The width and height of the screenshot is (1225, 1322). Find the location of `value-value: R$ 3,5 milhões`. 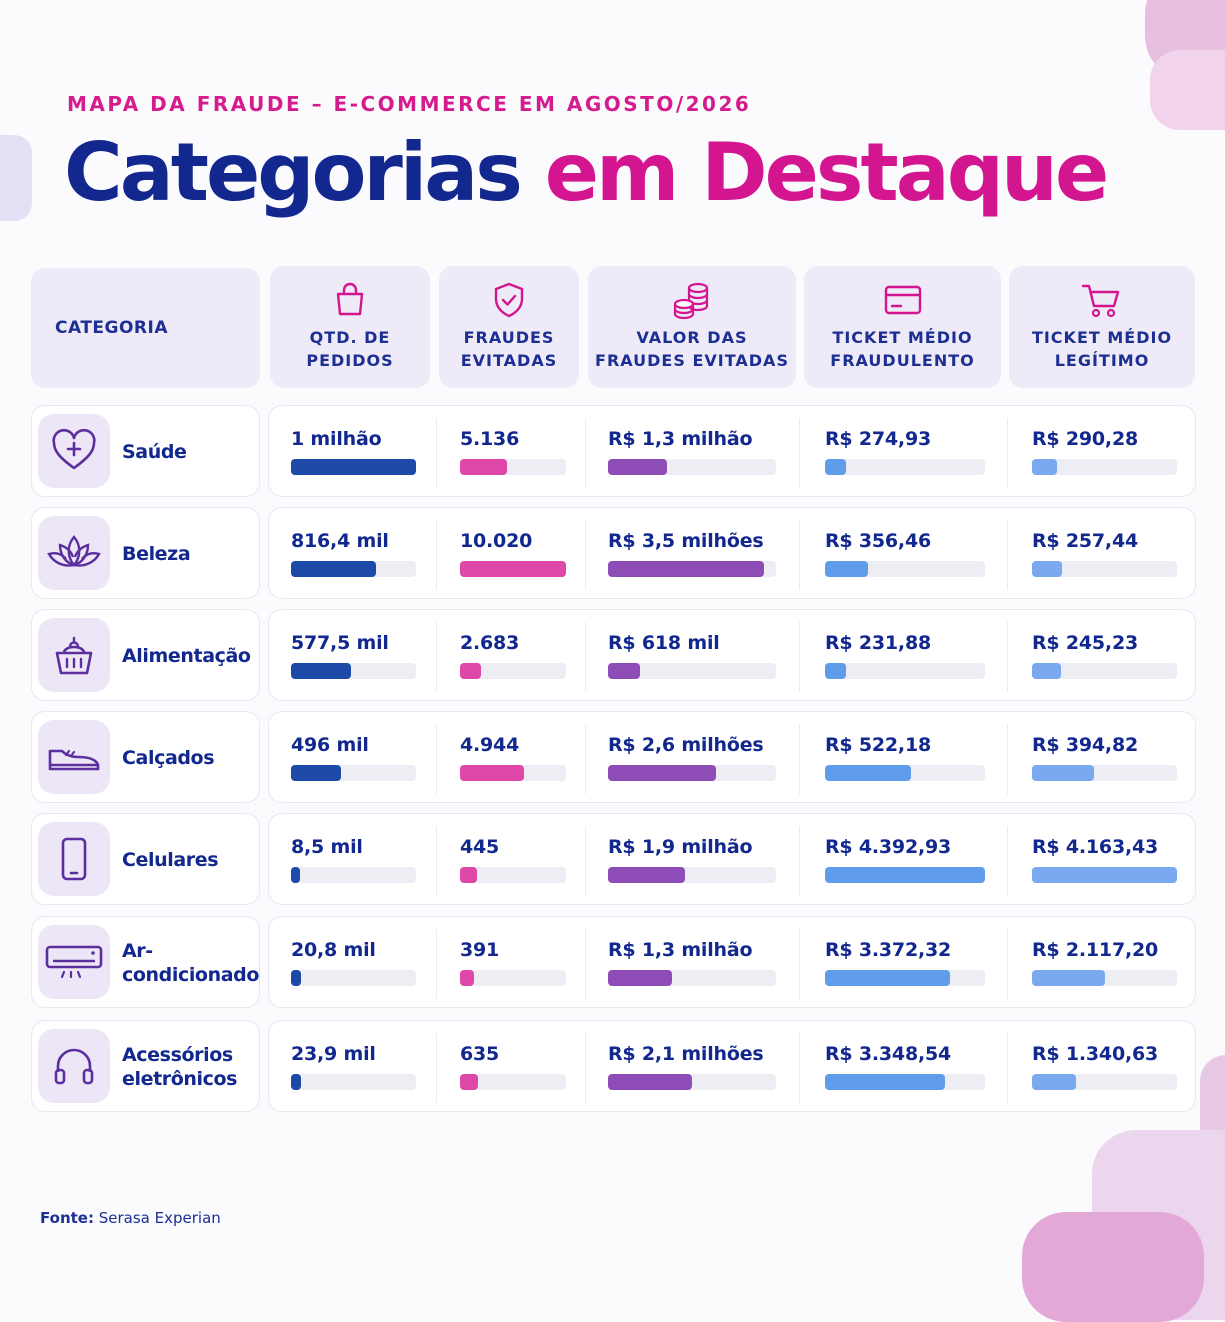

value-value: R$ 3,5 milhões is located at coordinates (686, 541).